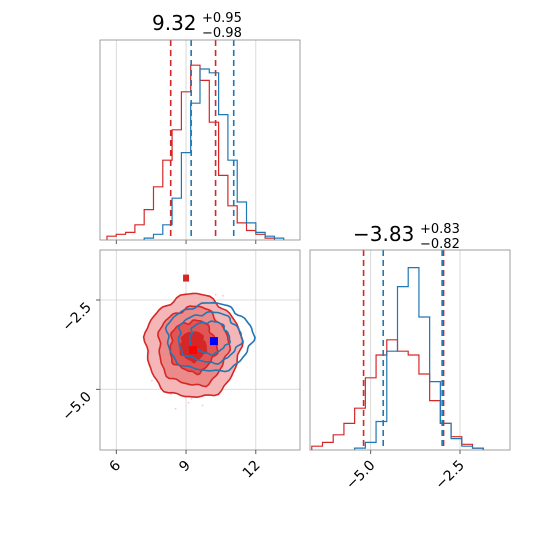  Describe the element at coordinates (76, 317) in the screenshot. I see `joint-ytick-label-0: −2.5` at that location.